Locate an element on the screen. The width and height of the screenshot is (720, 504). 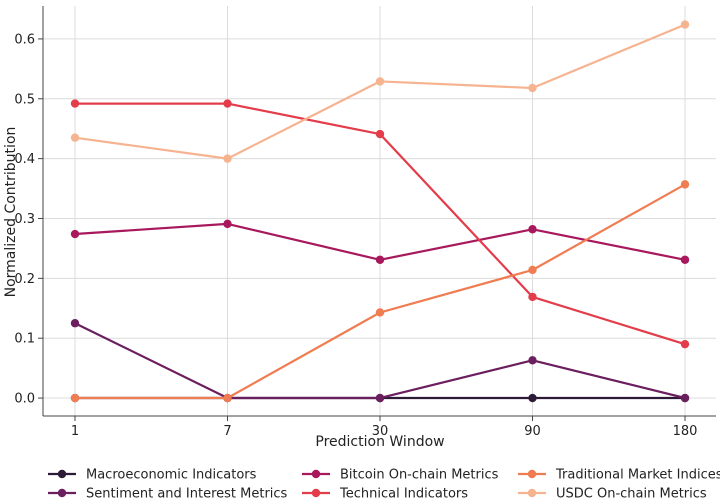
legend-item: USDC On-chain Metrics is located at coordinates (612, 494).